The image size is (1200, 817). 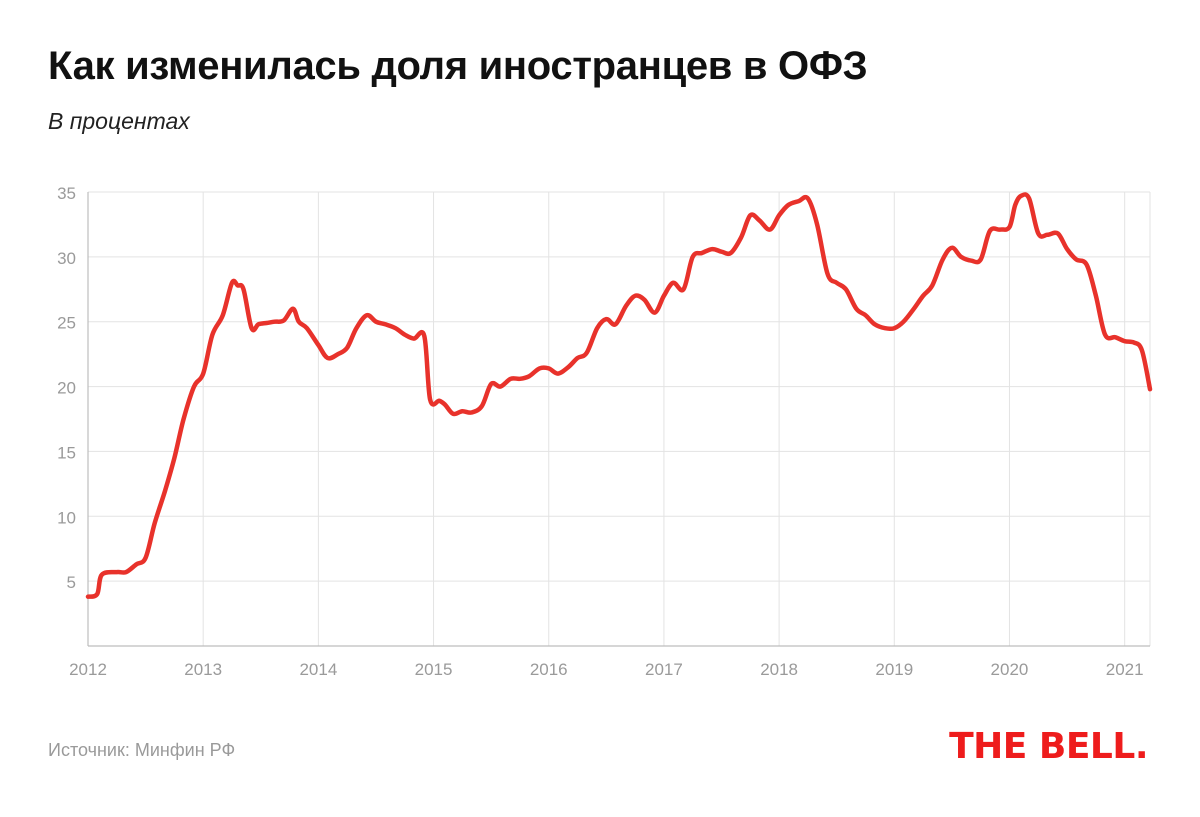 I want to click on x-tick-label: 2017, so click(x=664, y=669).